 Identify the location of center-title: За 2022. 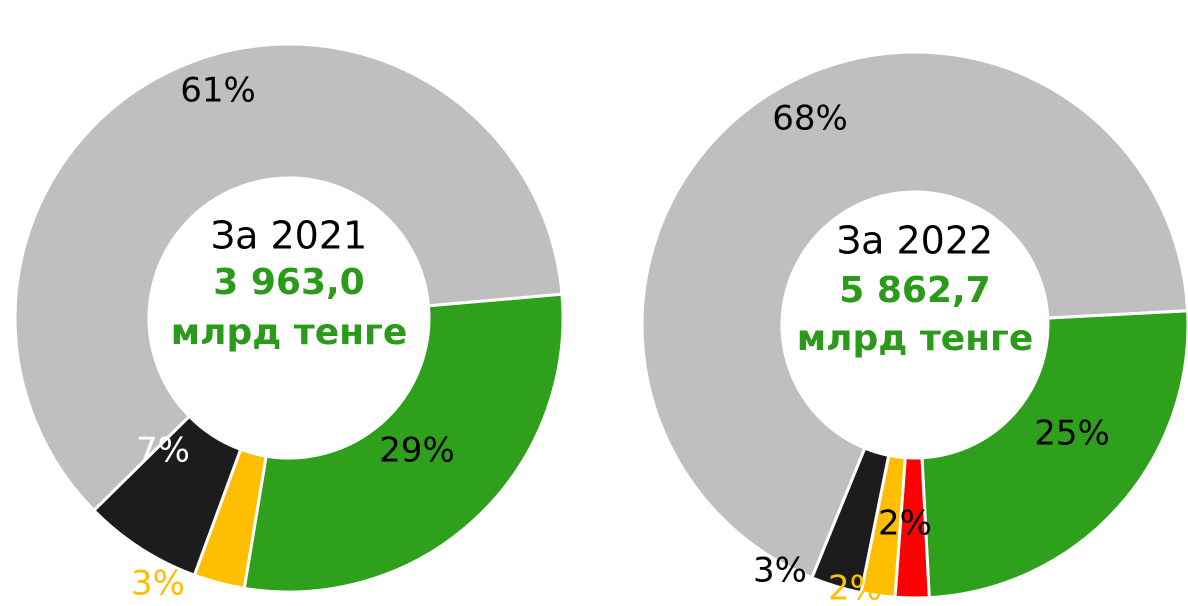
(915, 241).